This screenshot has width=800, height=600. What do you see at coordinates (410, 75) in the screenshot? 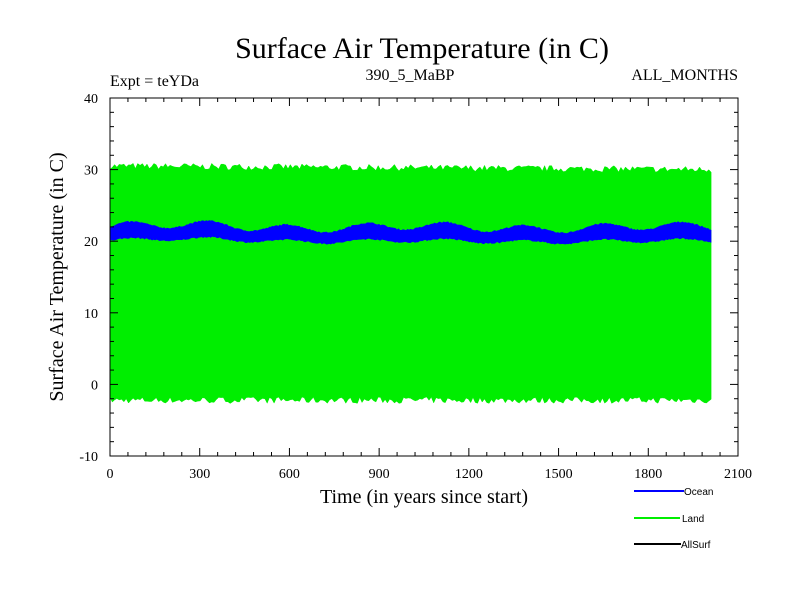
I see `subtitle-period: 390_5_MaBP` at bounding box center [410, 75].